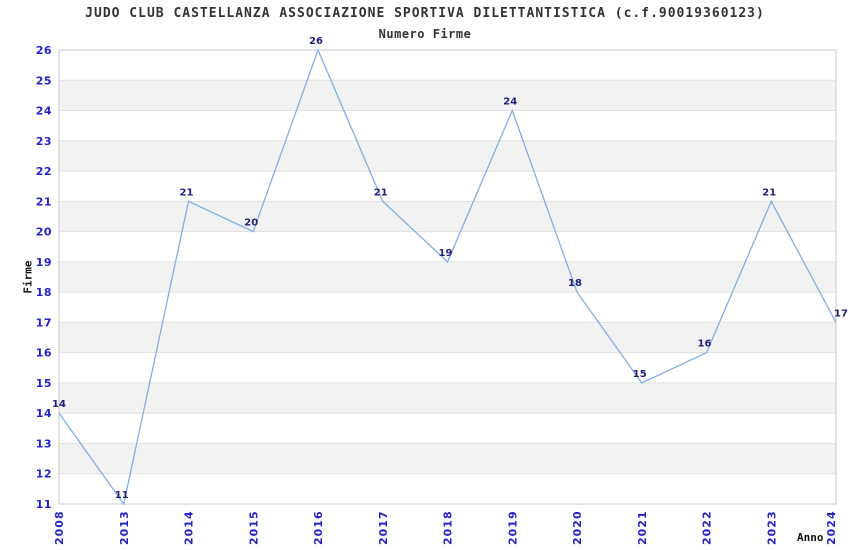 This screenshot has width=850, height=550. Describe the element at coordinates (448, 527) in the screenshot. I see `x-tick-label: 2018` at that location.